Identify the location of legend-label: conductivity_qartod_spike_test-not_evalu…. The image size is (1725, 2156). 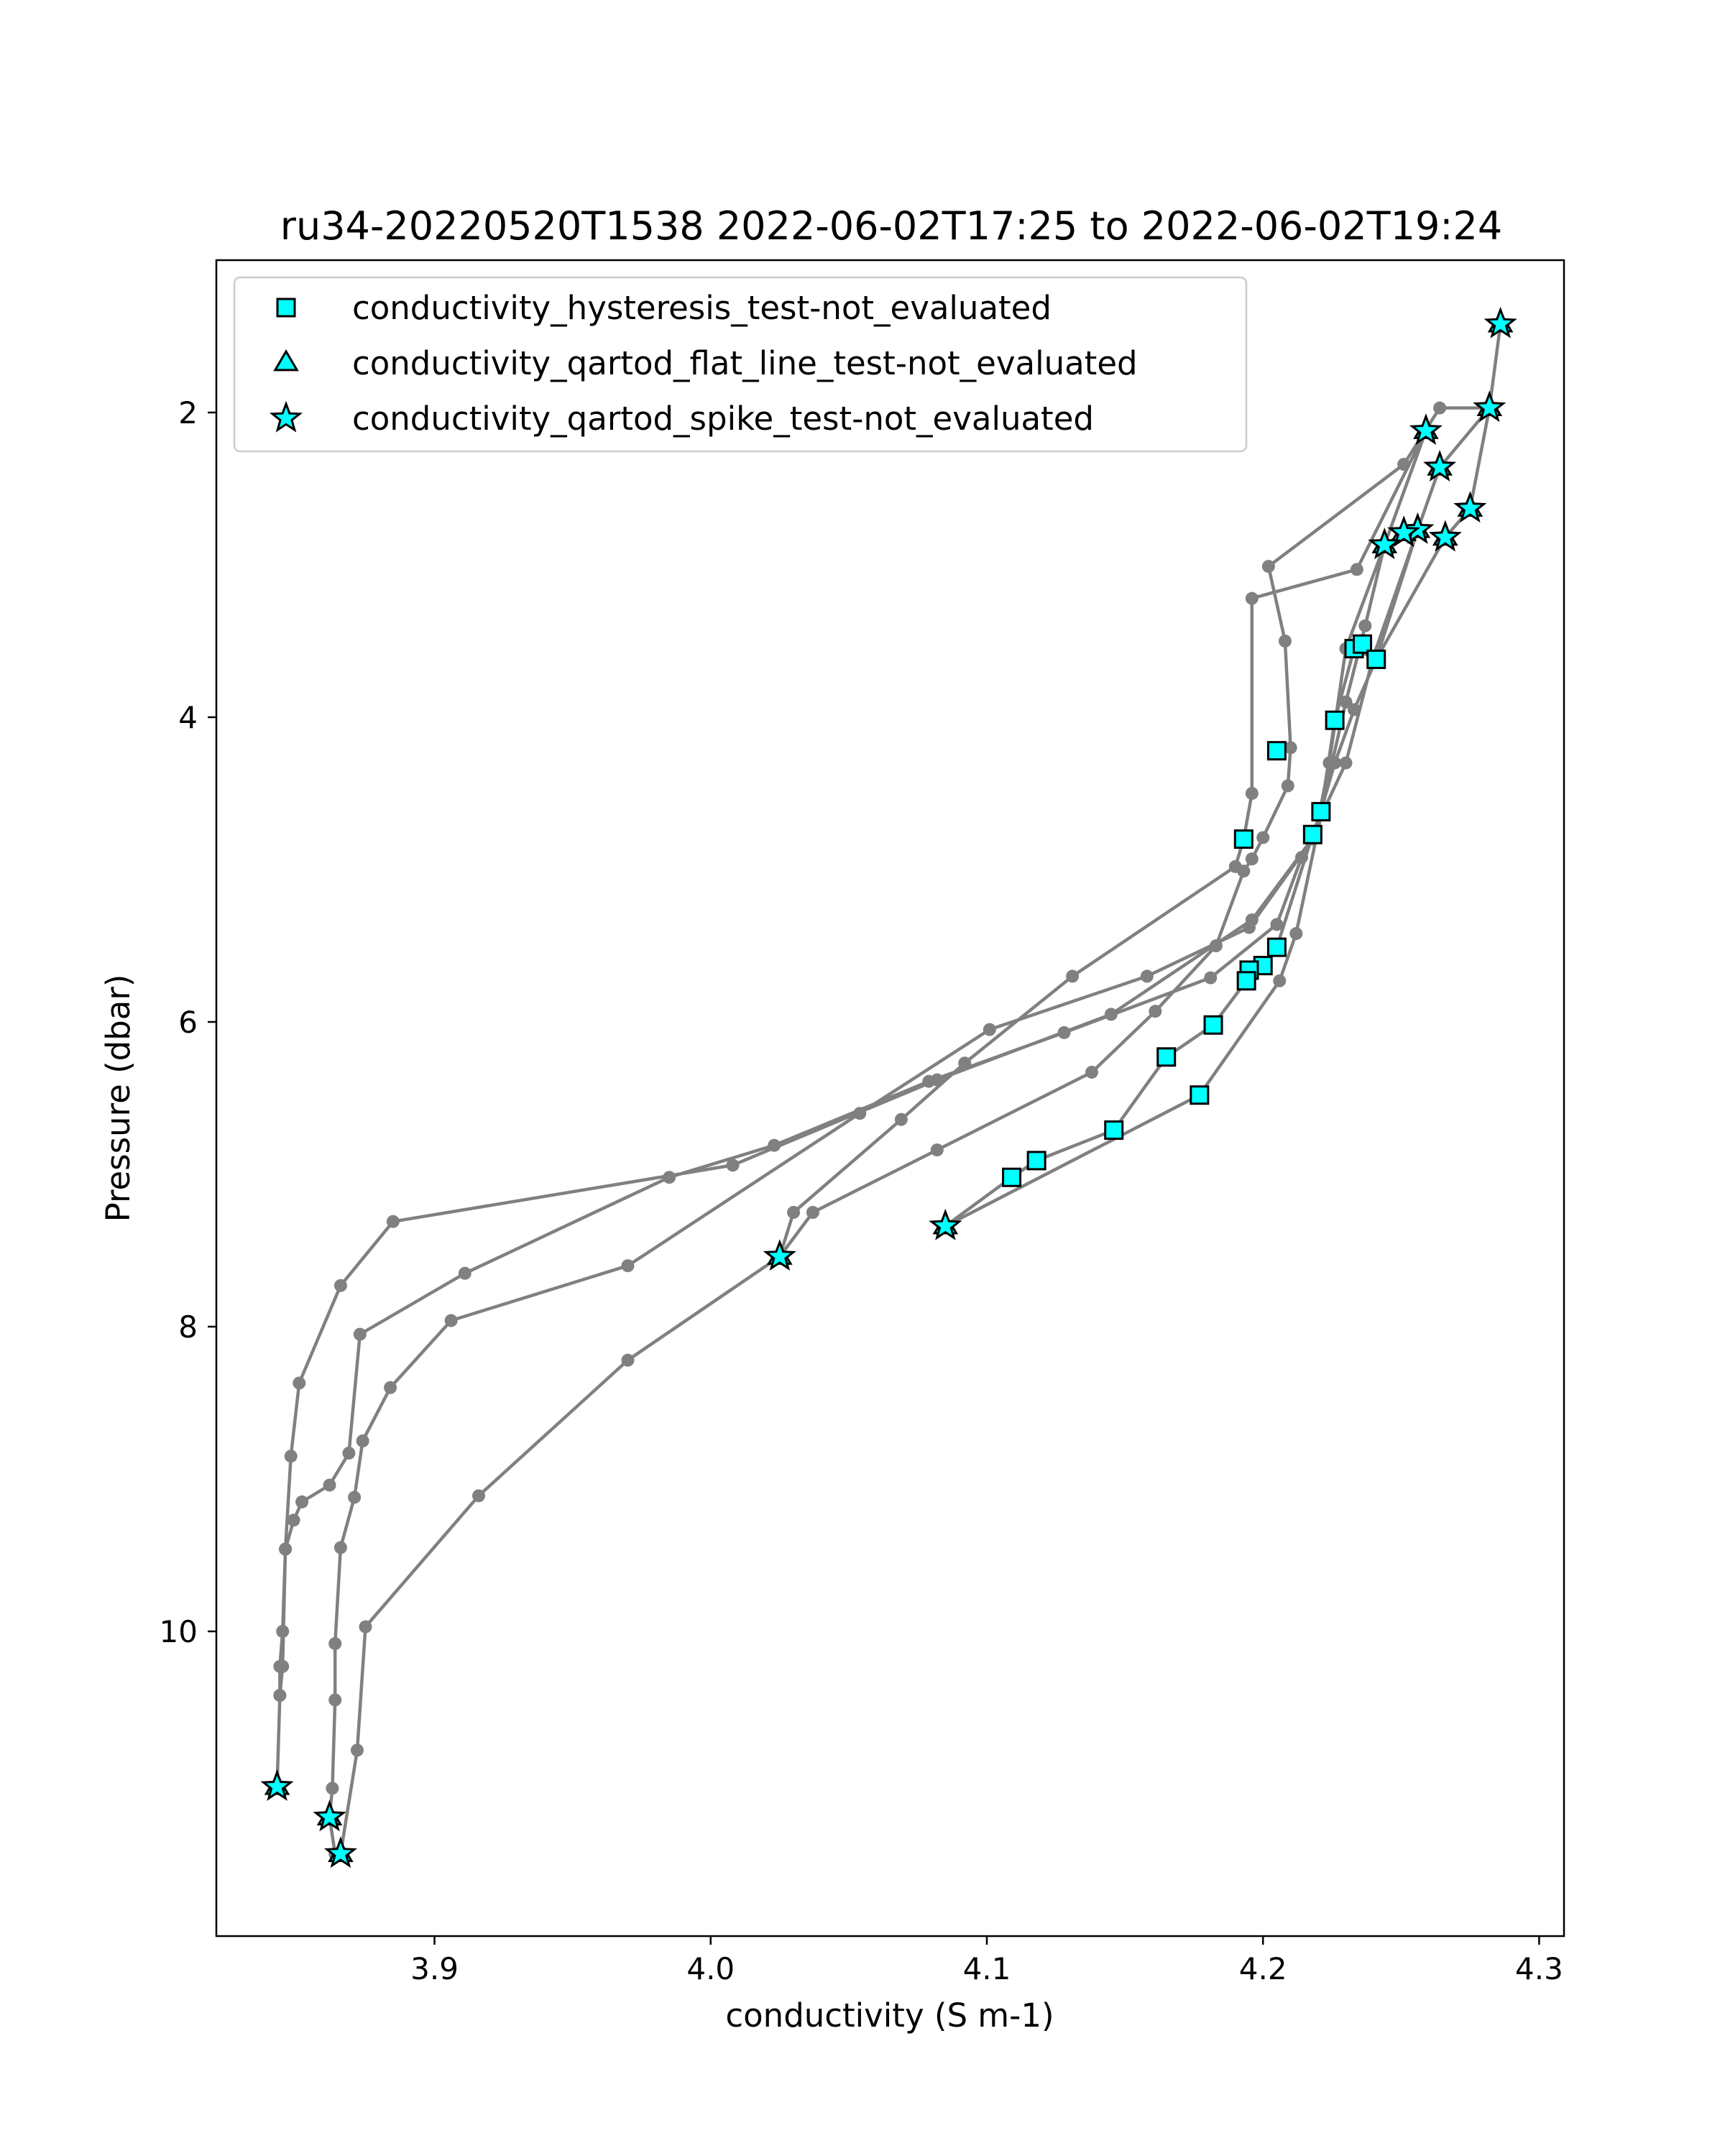
(723, 419).